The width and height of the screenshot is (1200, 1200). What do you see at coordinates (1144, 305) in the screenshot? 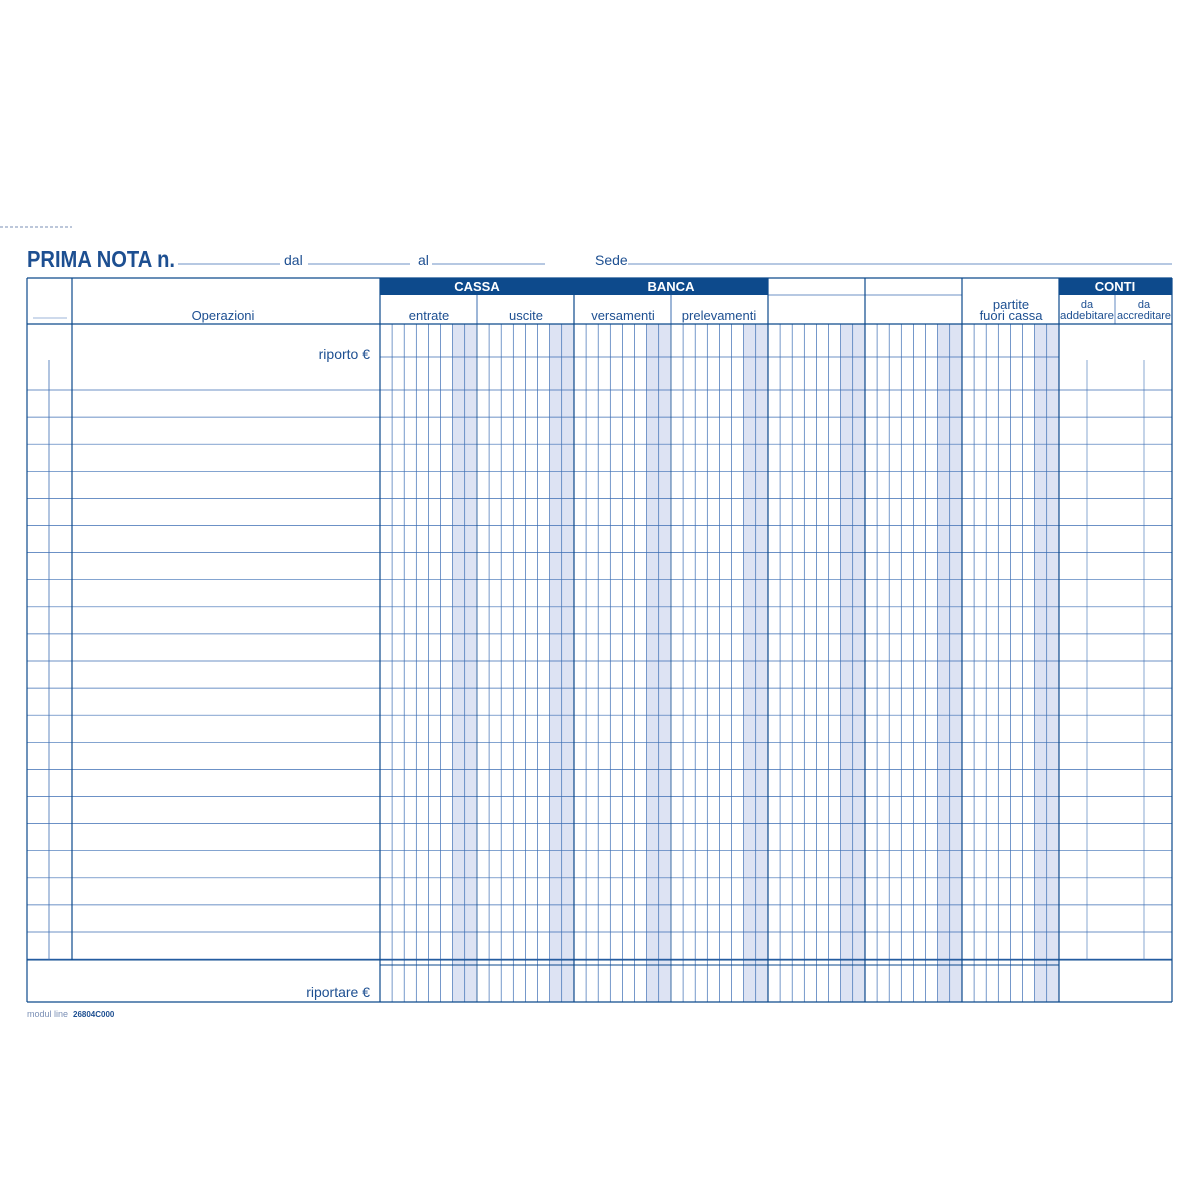
I see `accreditare-header-1: da` at bounding box center [1144, 305].